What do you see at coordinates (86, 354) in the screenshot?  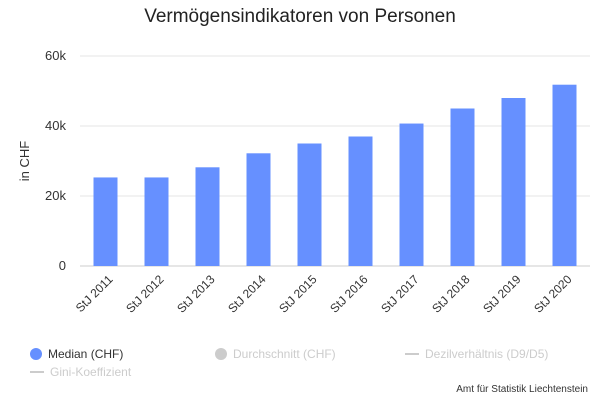 I see `legend-label: Median (CHF)` at bounding box center [86, 354].